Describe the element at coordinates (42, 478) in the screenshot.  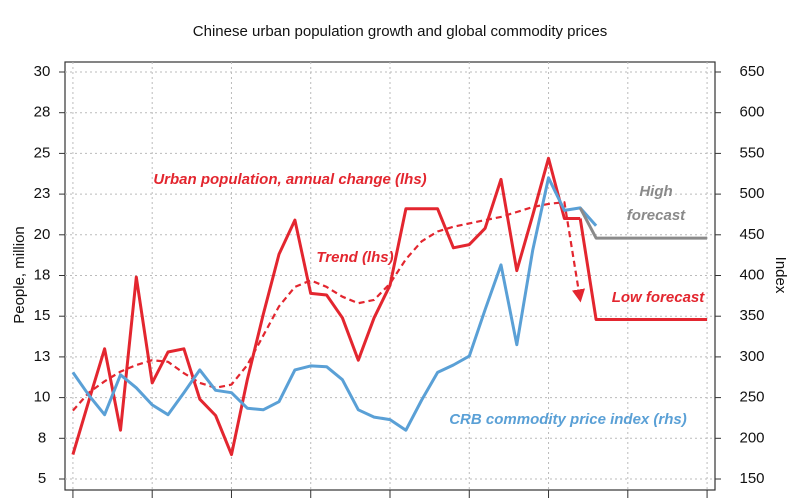
I see `y-tick-label: 5` at that location.